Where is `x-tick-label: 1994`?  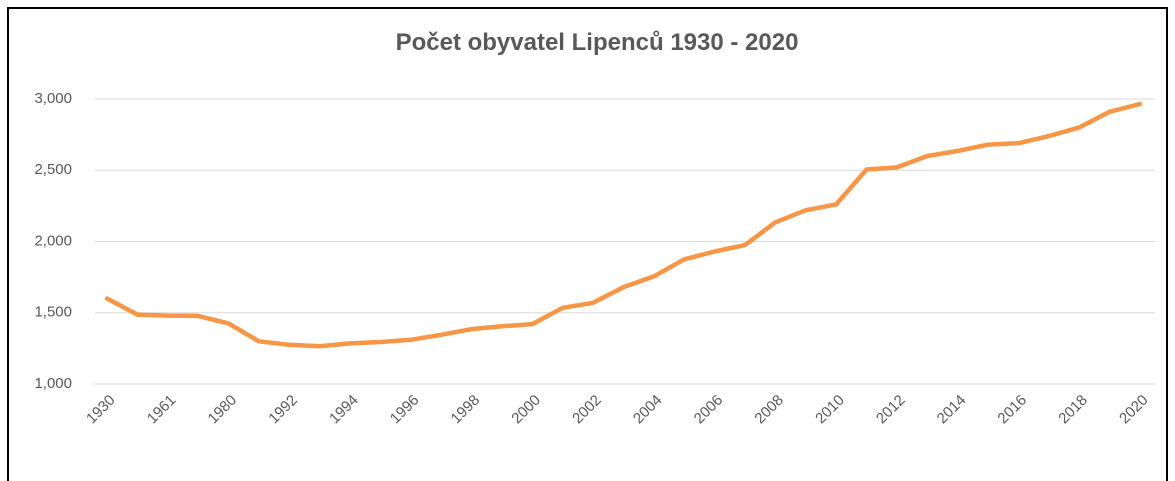 x-tick-label: 1994 is located at coordinates (344, 410).